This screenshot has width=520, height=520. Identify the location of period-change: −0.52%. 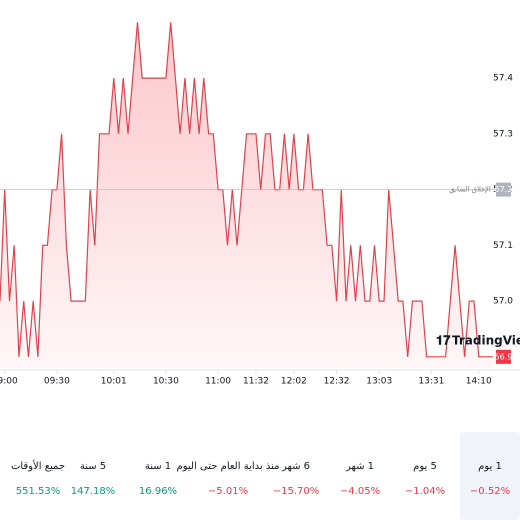
(490, 491).